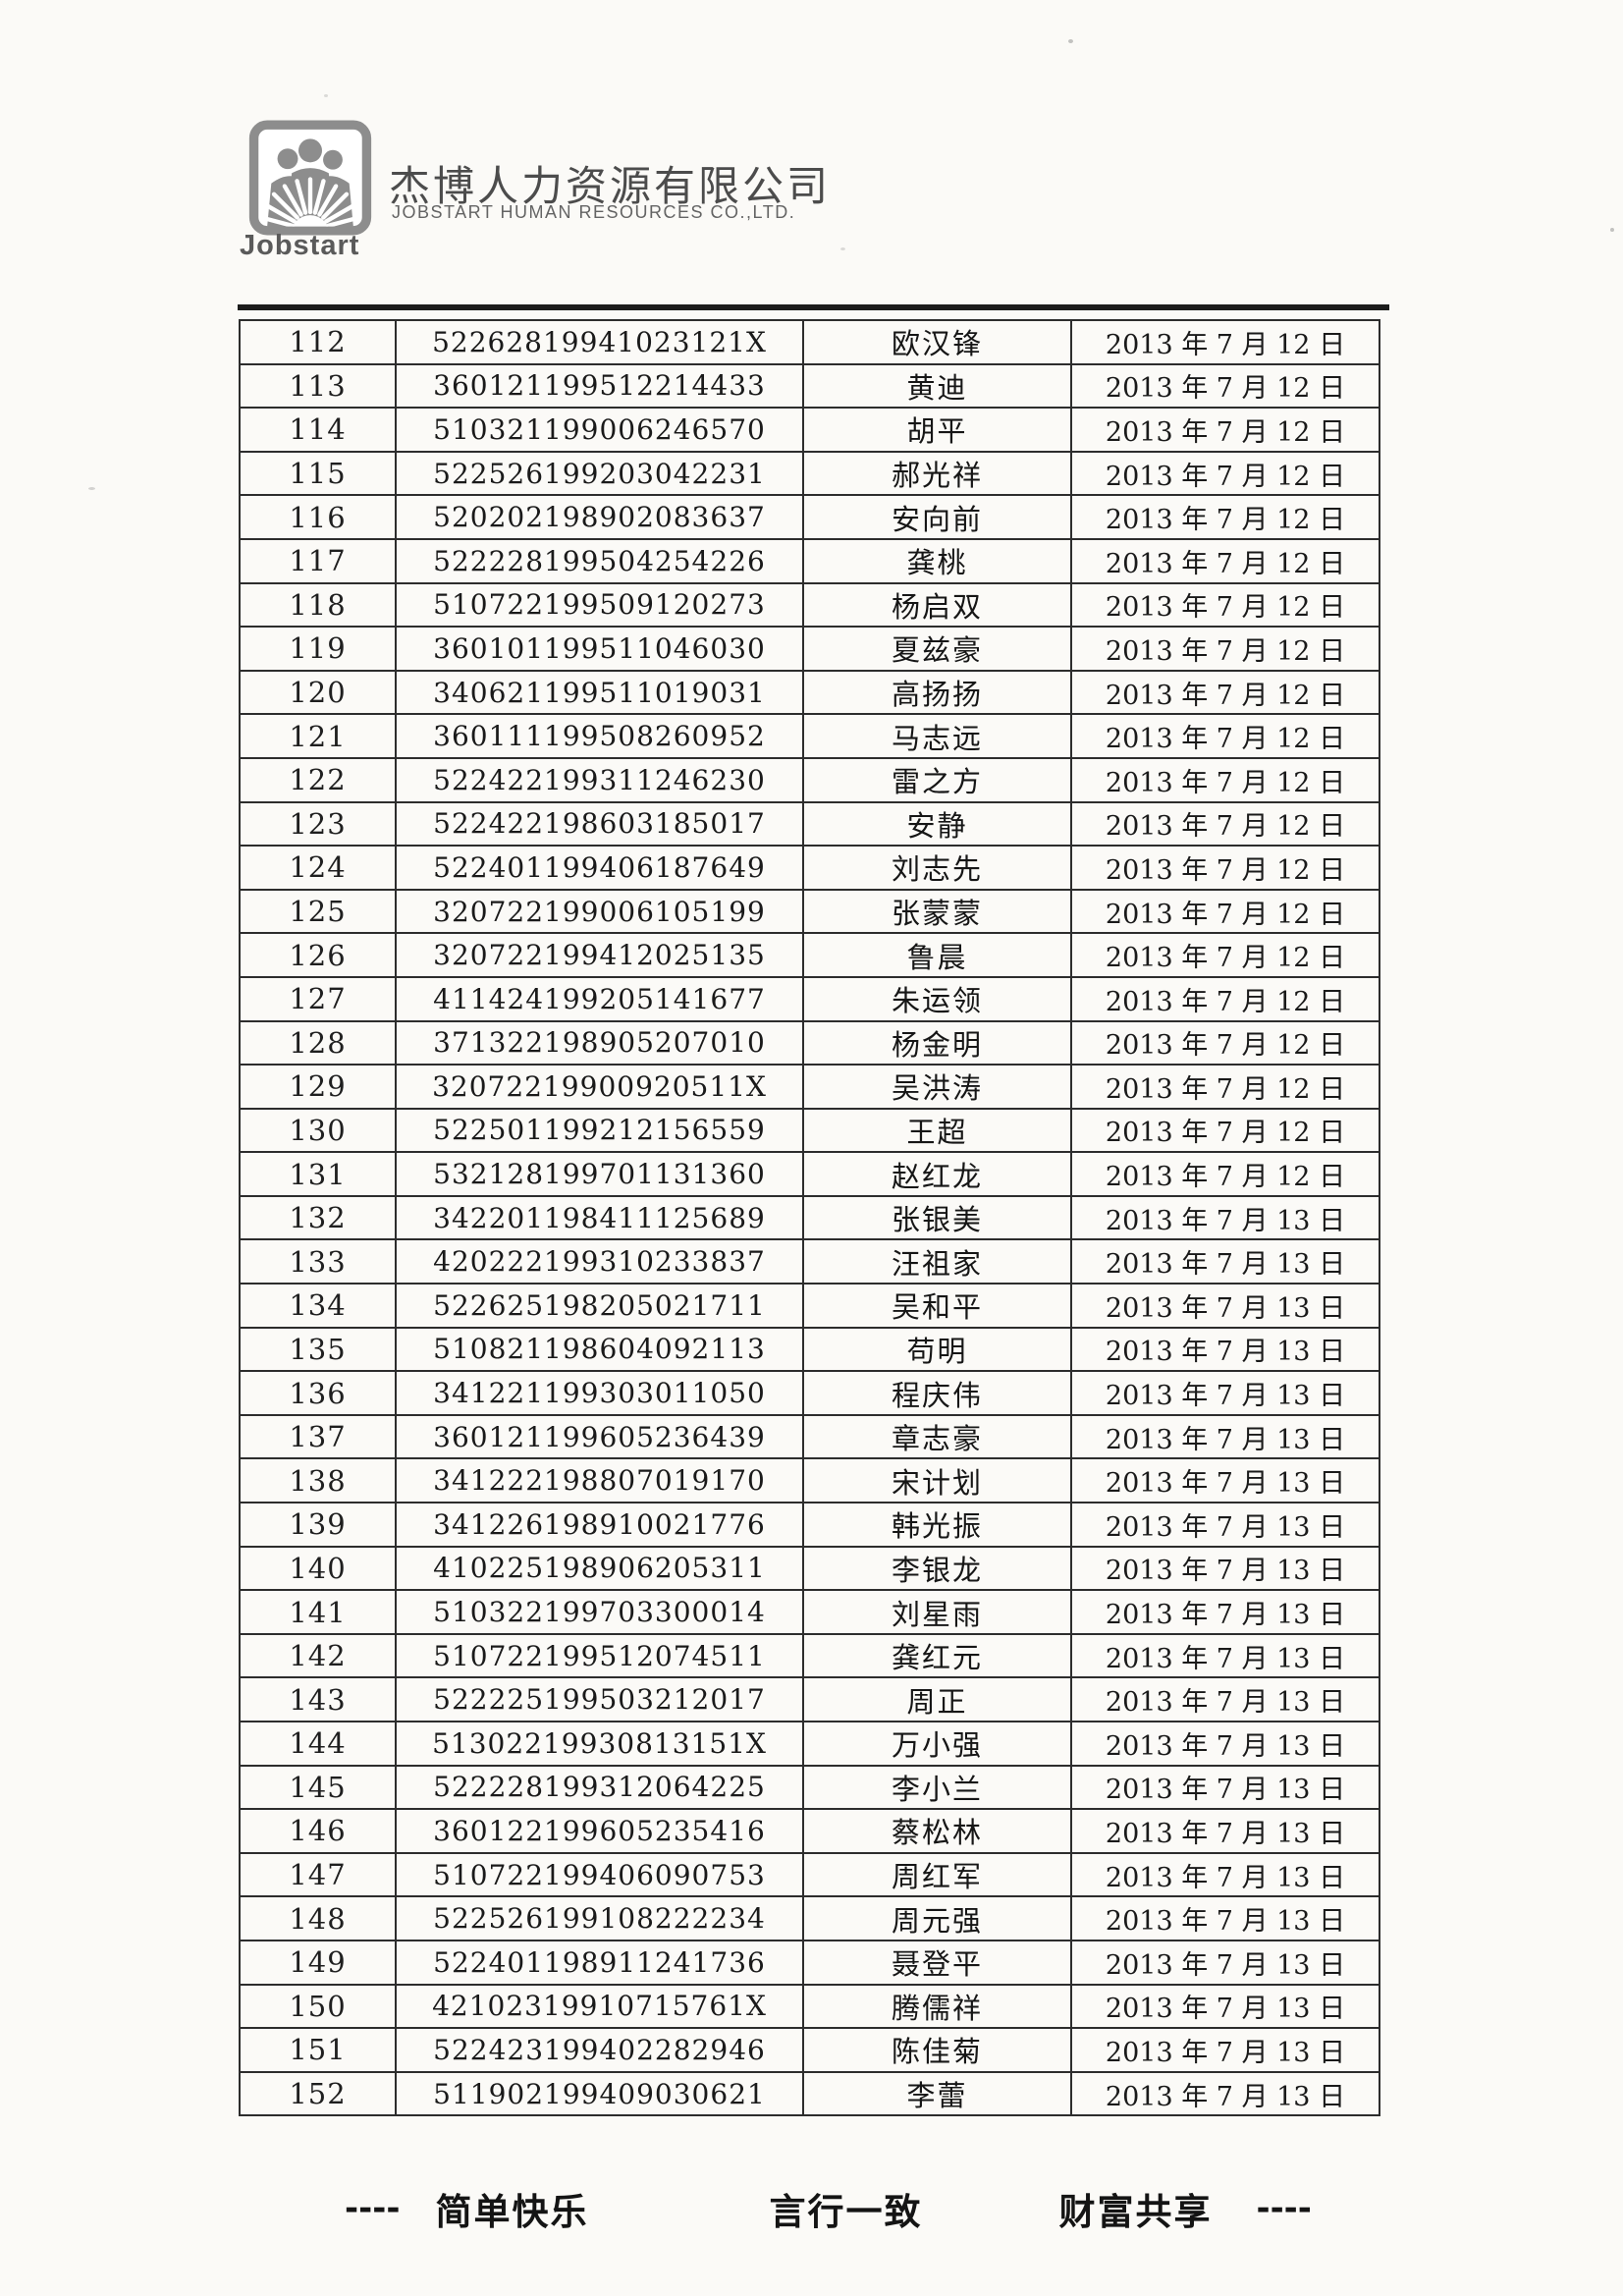  I want to click on row-number-cell: 125, so click(318, 911).